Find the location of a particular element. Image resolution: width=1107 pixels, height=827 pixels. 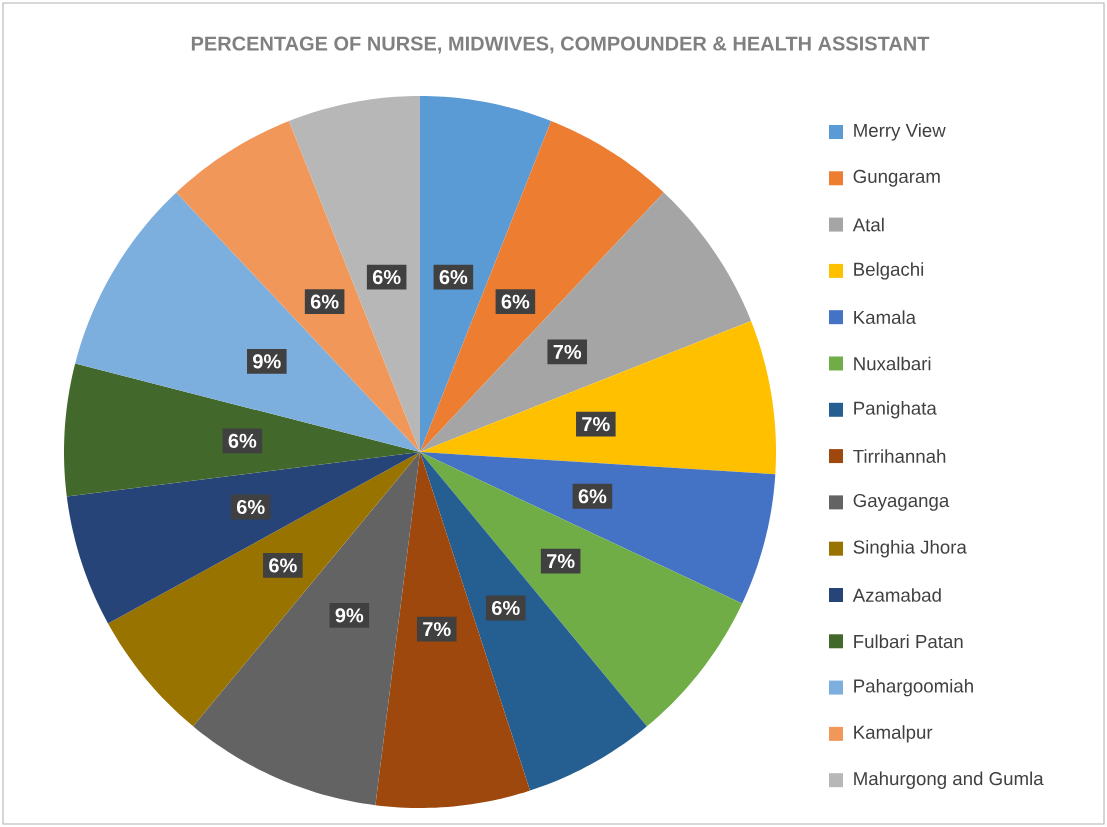

legend-label: Kamalpur is located at coordinates (893, 734).